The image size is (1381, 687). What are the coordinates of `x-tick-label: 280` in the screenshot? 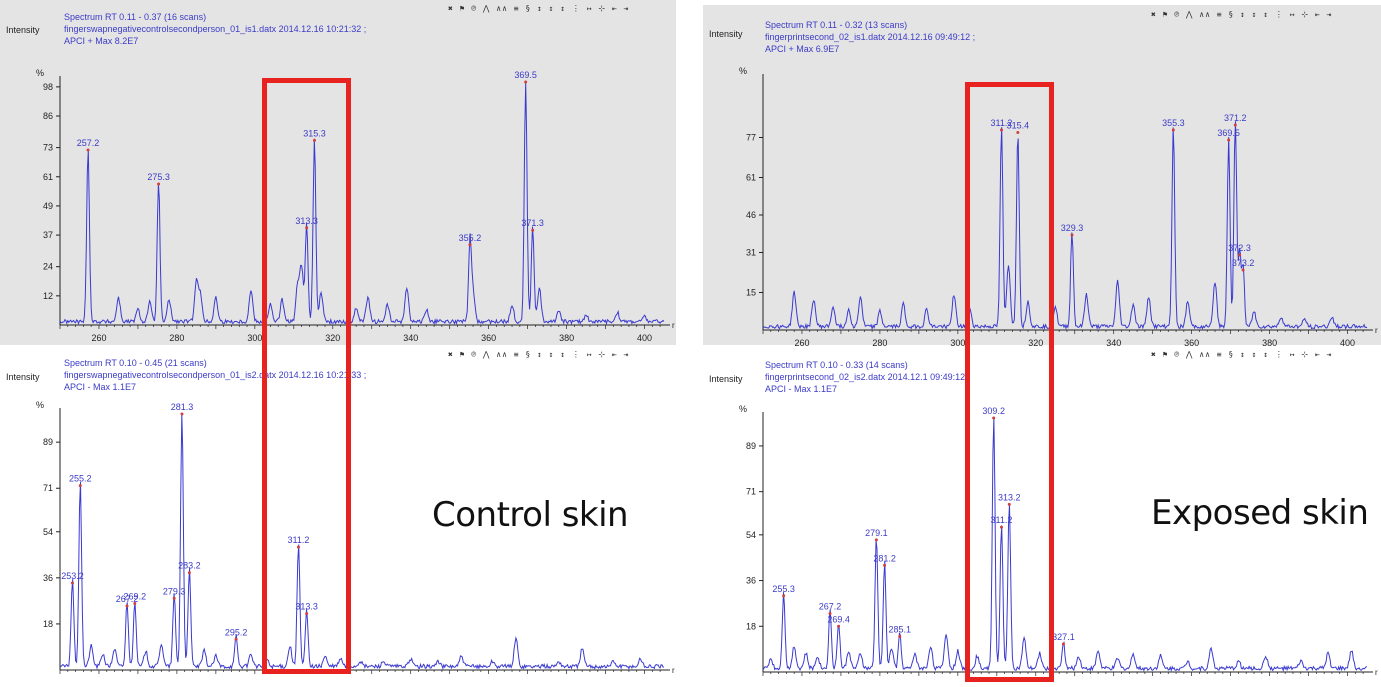 It's located at (879, 343).